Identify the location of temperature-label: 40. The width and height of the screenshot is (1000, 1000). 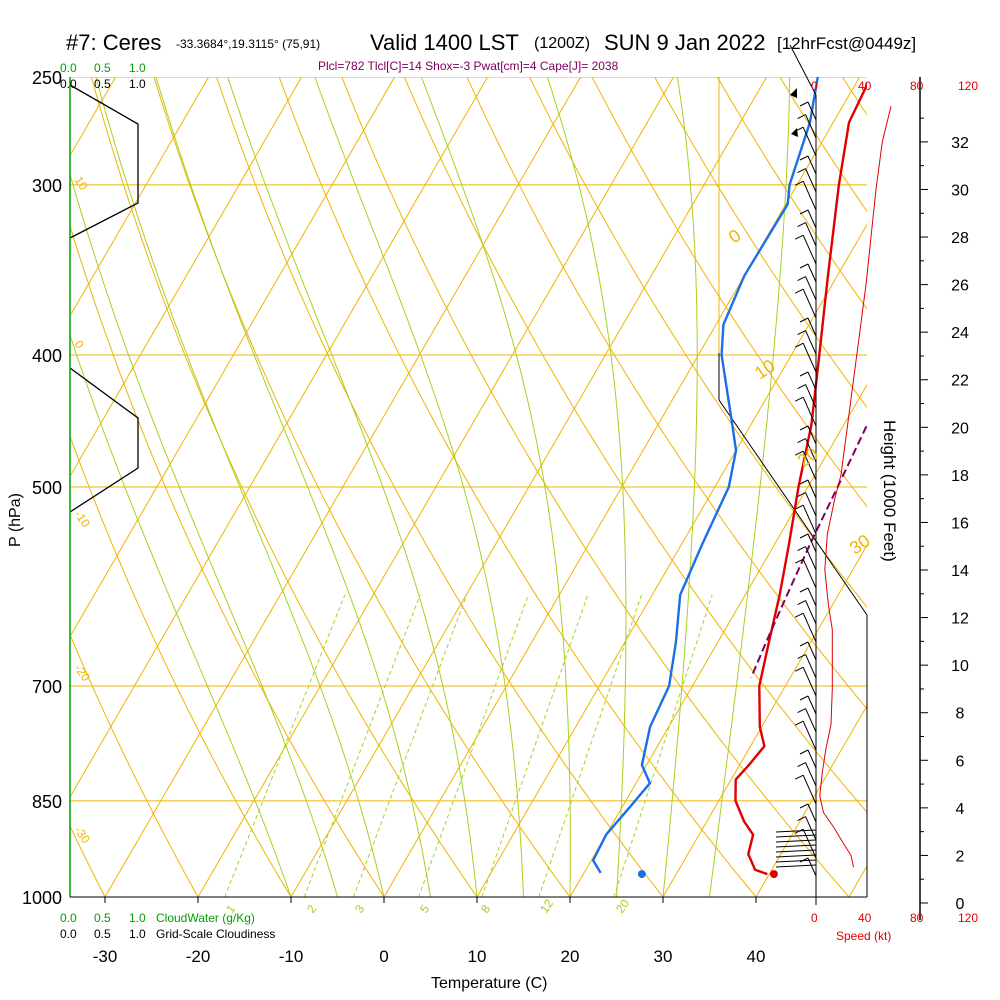
(756, 956).